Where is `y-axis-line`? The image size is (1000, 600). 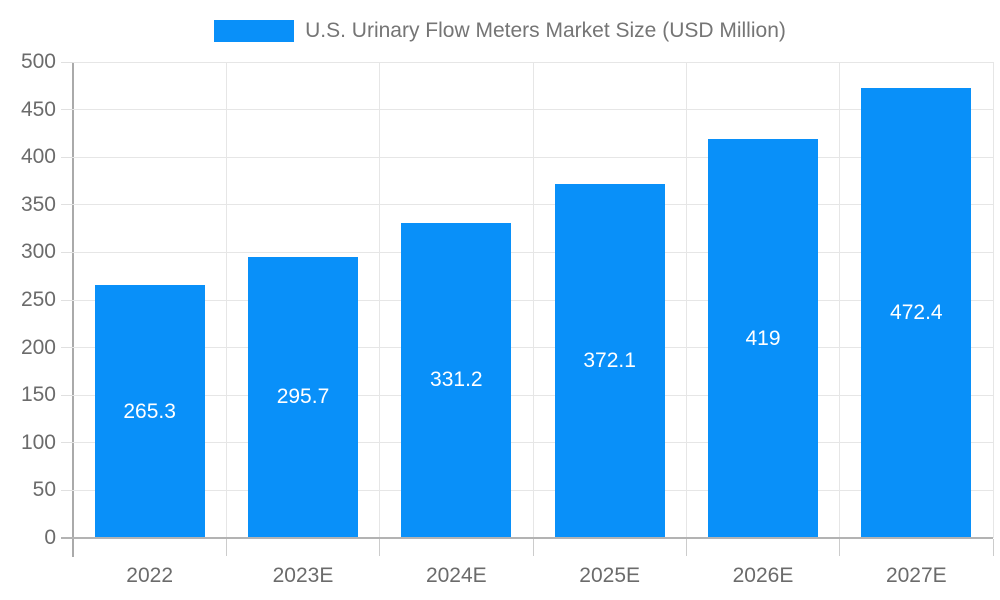 y-axis-line is located at coordinates (73, 309).